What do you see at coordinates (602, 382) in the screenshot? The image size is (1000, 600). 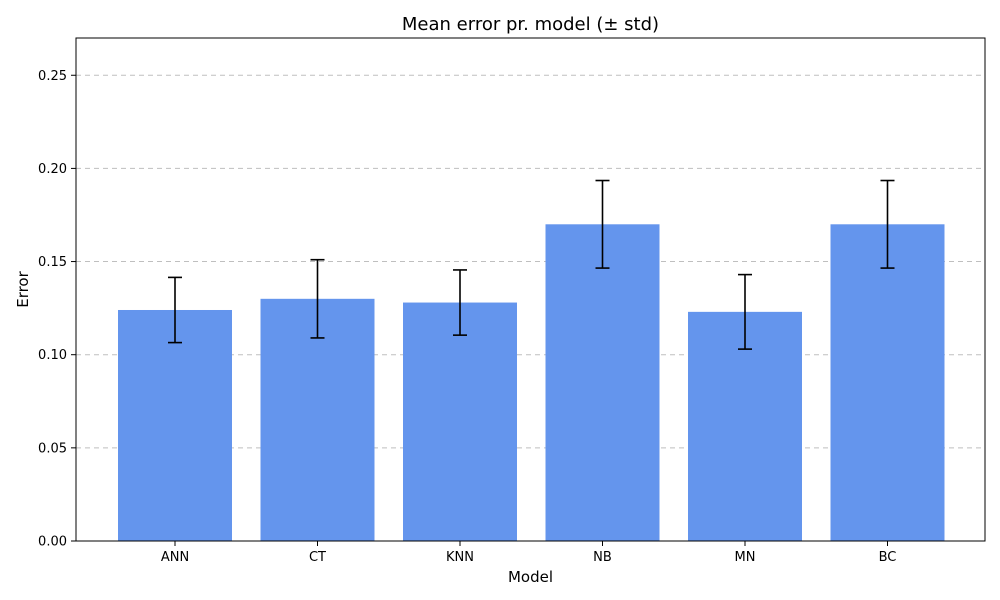 I see `bar-nb` at bounding box center [602, 382].